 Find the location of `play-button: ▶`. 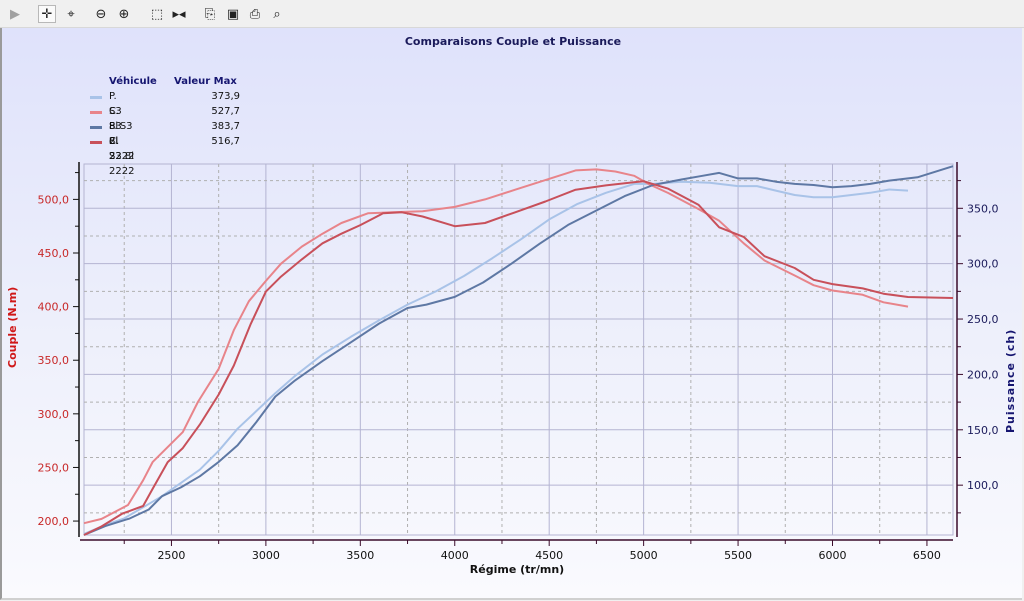

play-button: ▶ is located at coordinates (15, 14).